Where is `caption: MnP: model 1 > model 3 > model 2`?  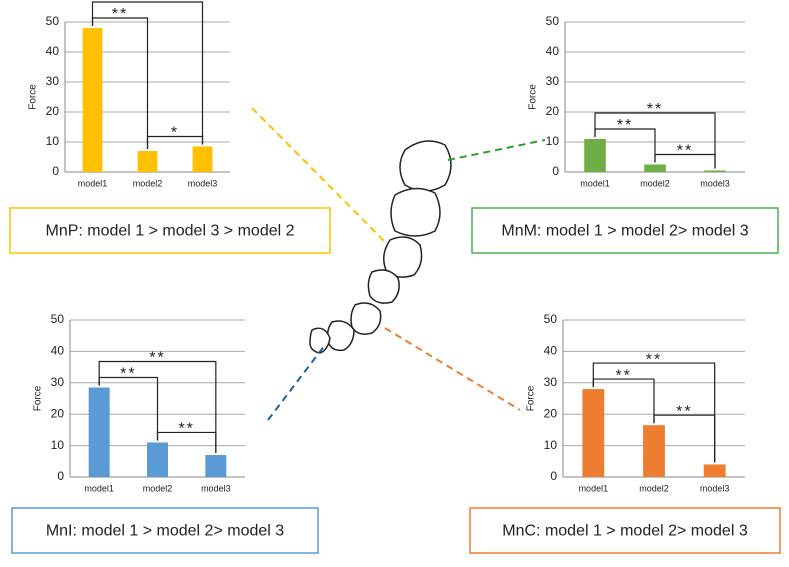 caption: MnP: model 1 > model 3 > model 2 is located at coordinates (169, 231).